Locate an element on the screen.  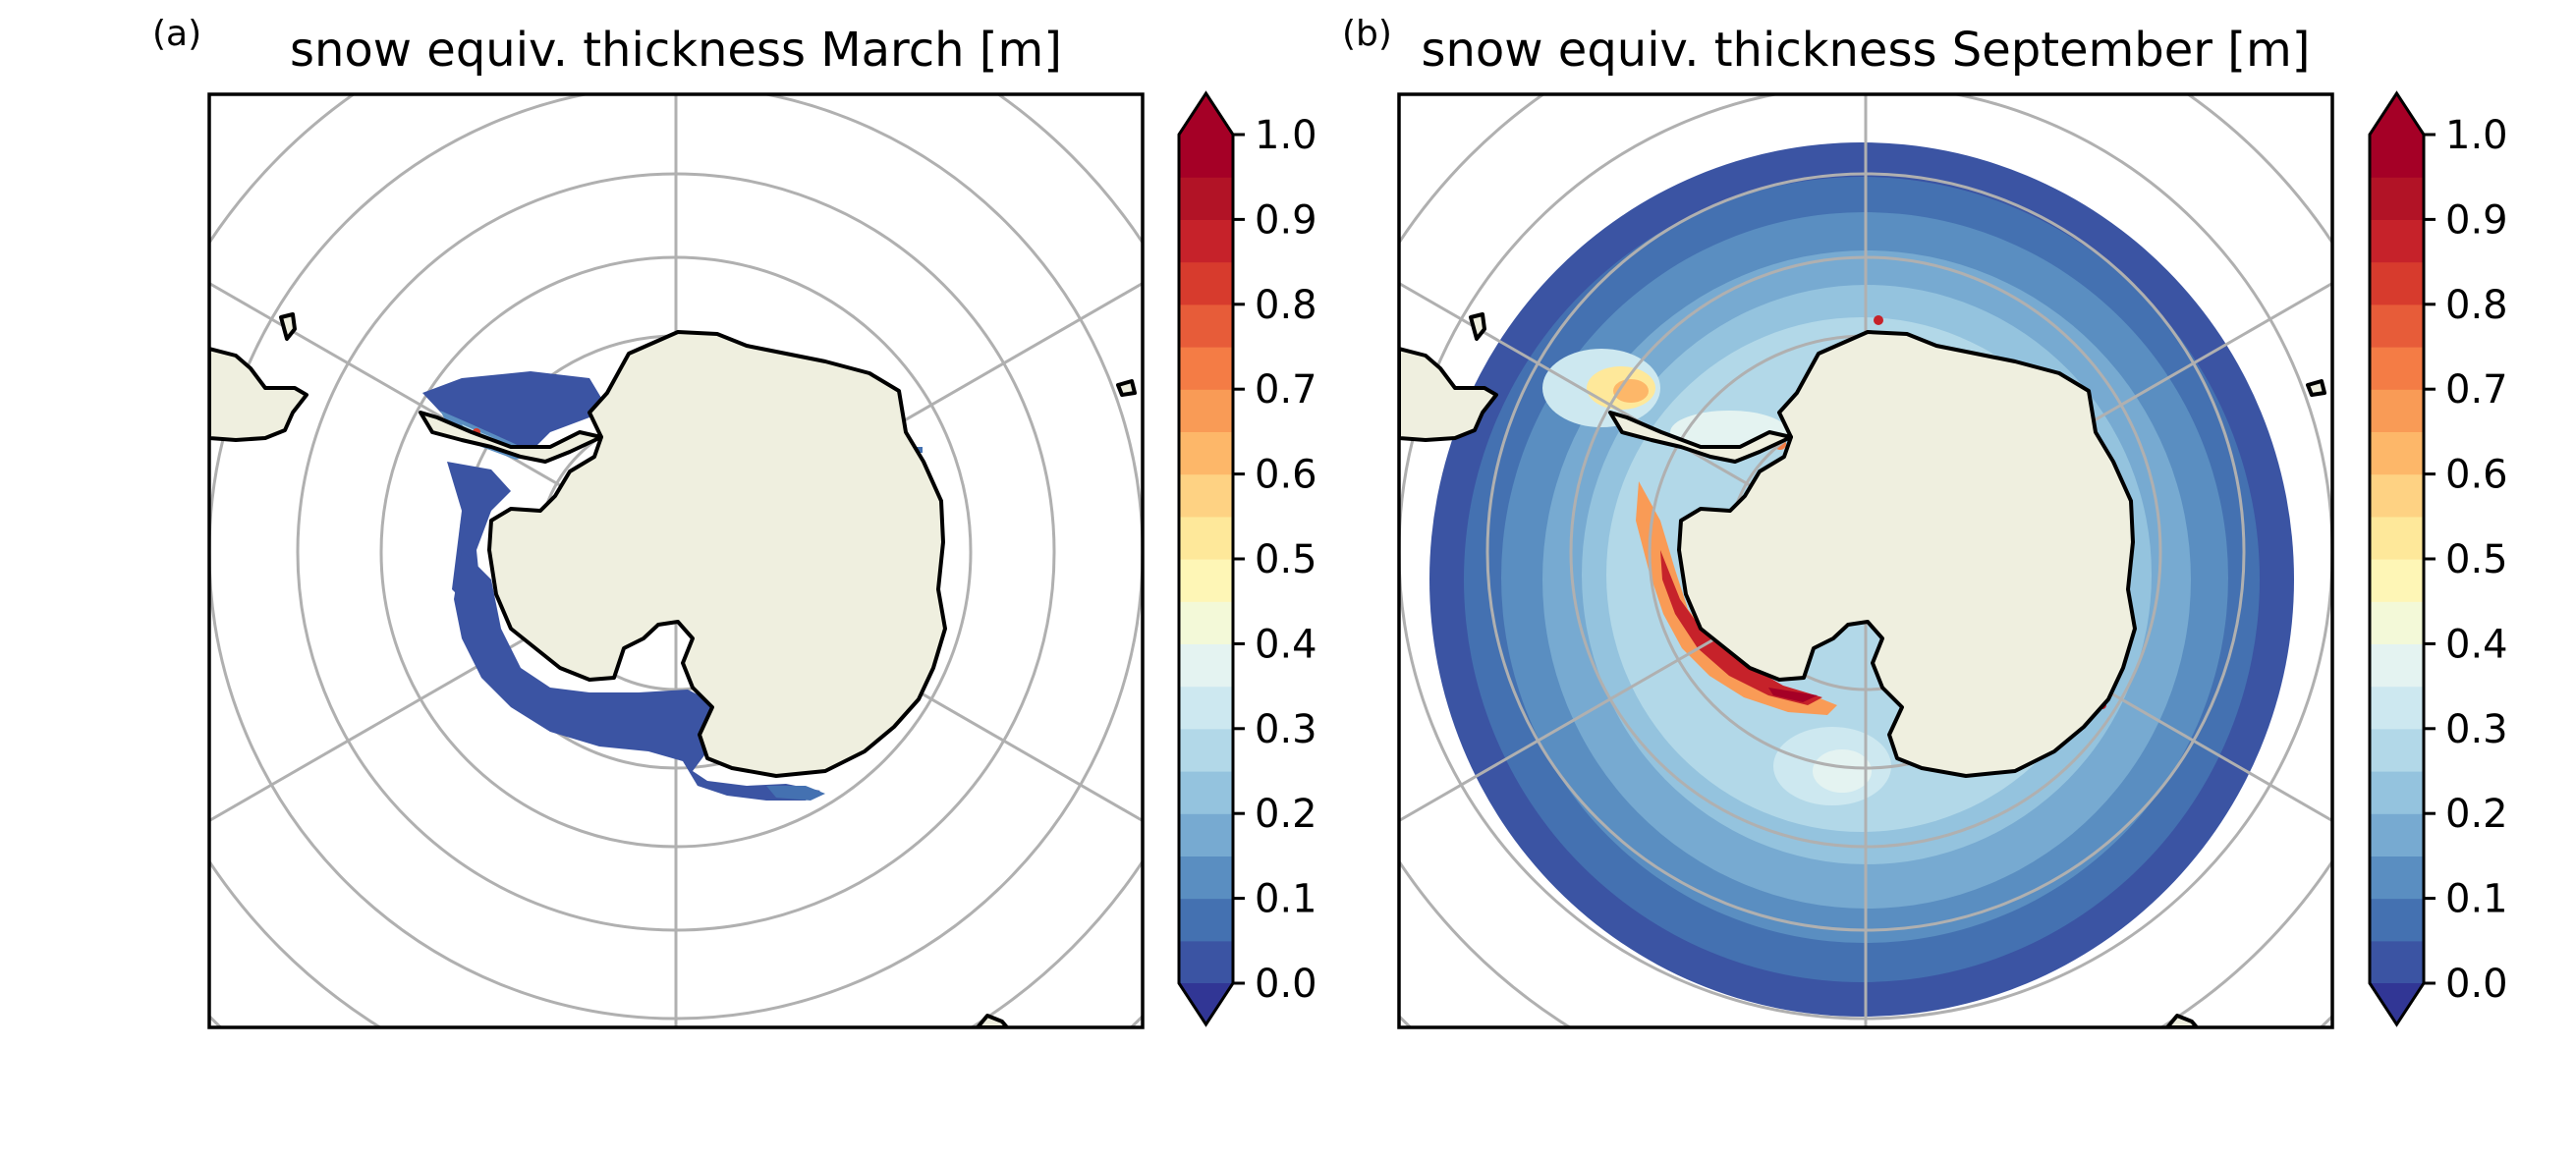
colorbar-b-tick-label: 0.3 is located at coordinates (2476, 729).